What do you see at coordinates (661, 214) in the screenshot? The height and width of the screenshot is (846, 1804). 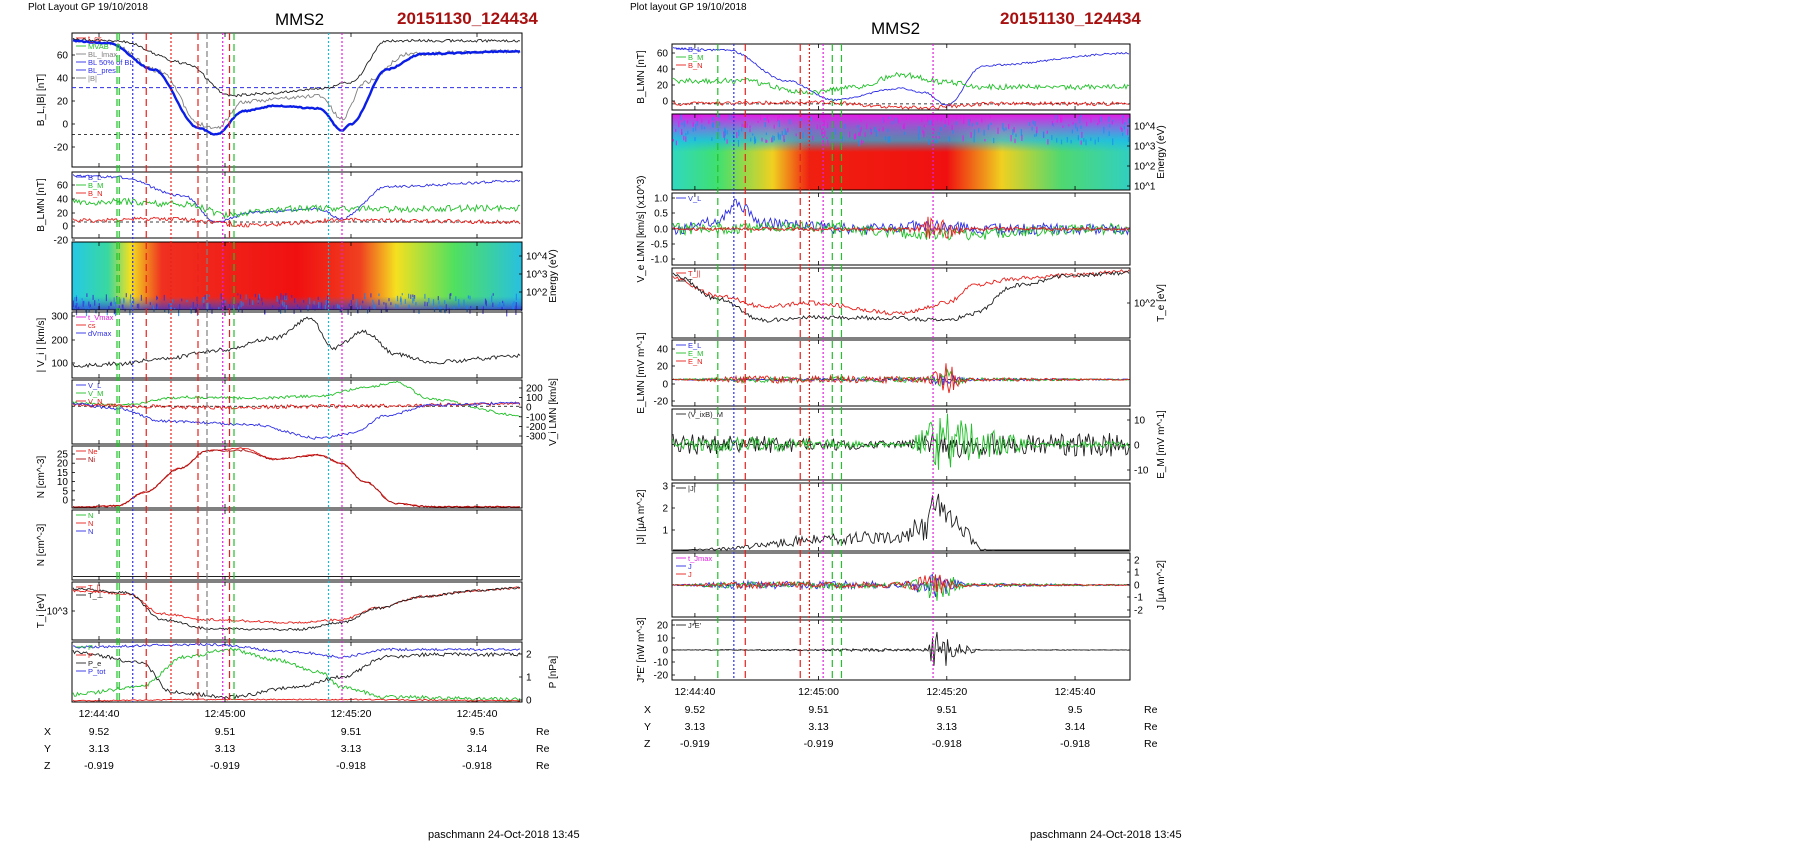 I see `right_panel-ytick: 0.5` at bounding box center [661, 214].